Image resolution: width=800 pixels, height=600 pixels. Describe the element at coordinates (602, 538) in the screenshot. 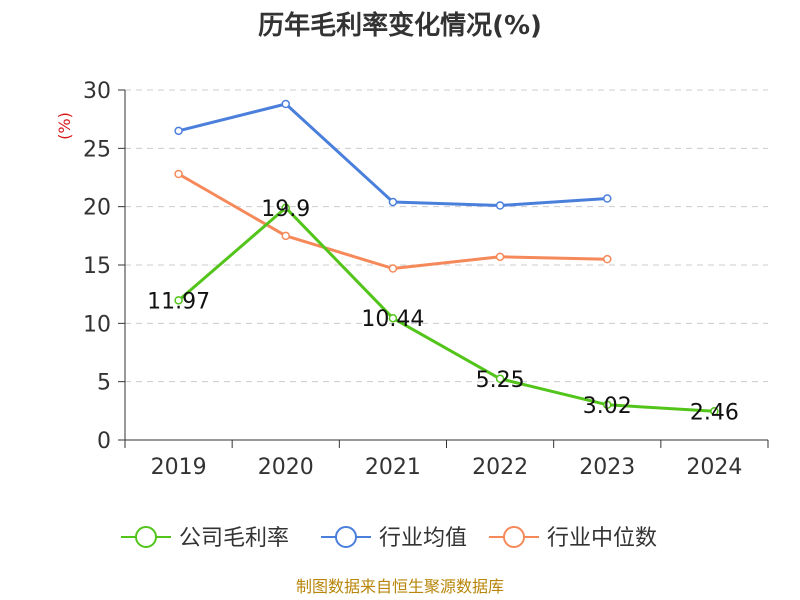

I see `legend-label: 行业中位数` at that location.